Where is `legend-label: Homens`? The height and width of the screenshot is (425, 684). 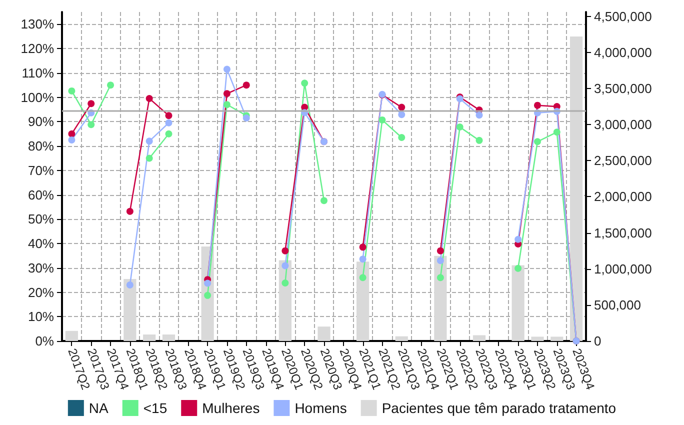
legend-label: Homens is located at coordinates (320, 408).